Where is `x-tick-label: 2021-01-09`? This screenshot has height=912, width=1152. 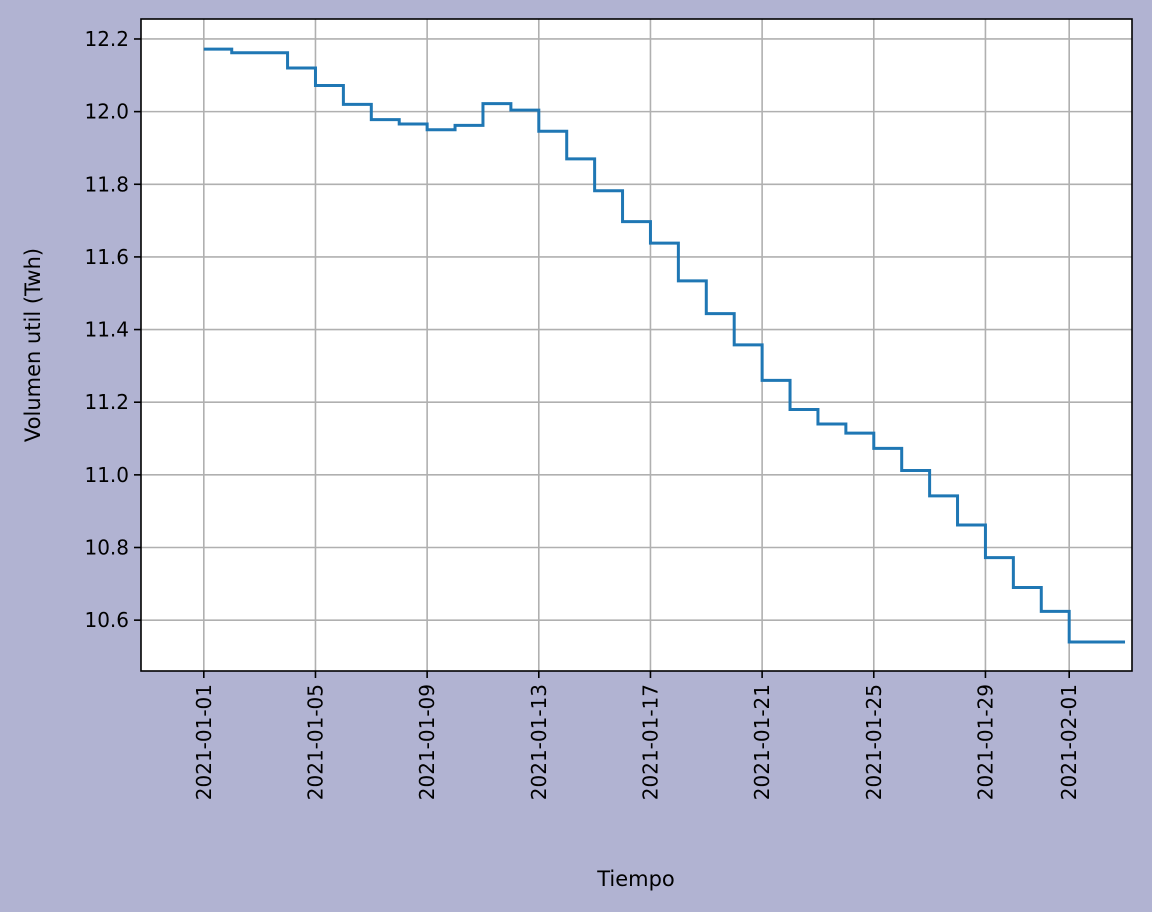
x-tick-label: 2021-01-09 is located at coordinates (427, 742).